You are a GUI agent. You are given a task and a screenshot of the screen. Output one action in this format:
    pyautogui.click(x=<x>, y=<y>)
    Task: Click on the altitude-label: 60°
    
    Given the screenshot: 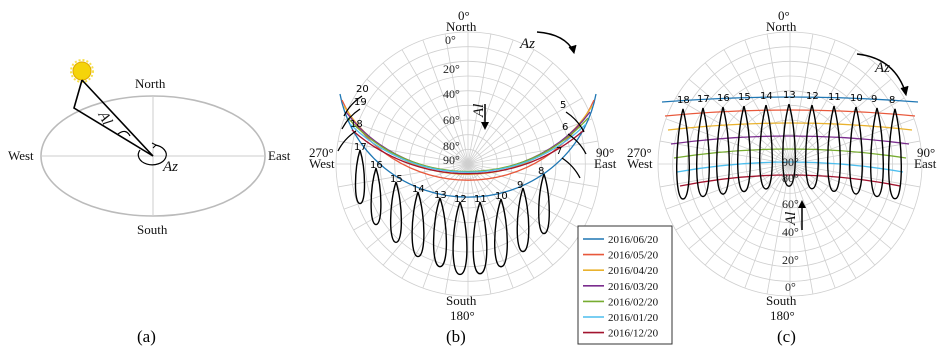 What is the action you would take?
    pyautogui.click(x=451, y=120)
    